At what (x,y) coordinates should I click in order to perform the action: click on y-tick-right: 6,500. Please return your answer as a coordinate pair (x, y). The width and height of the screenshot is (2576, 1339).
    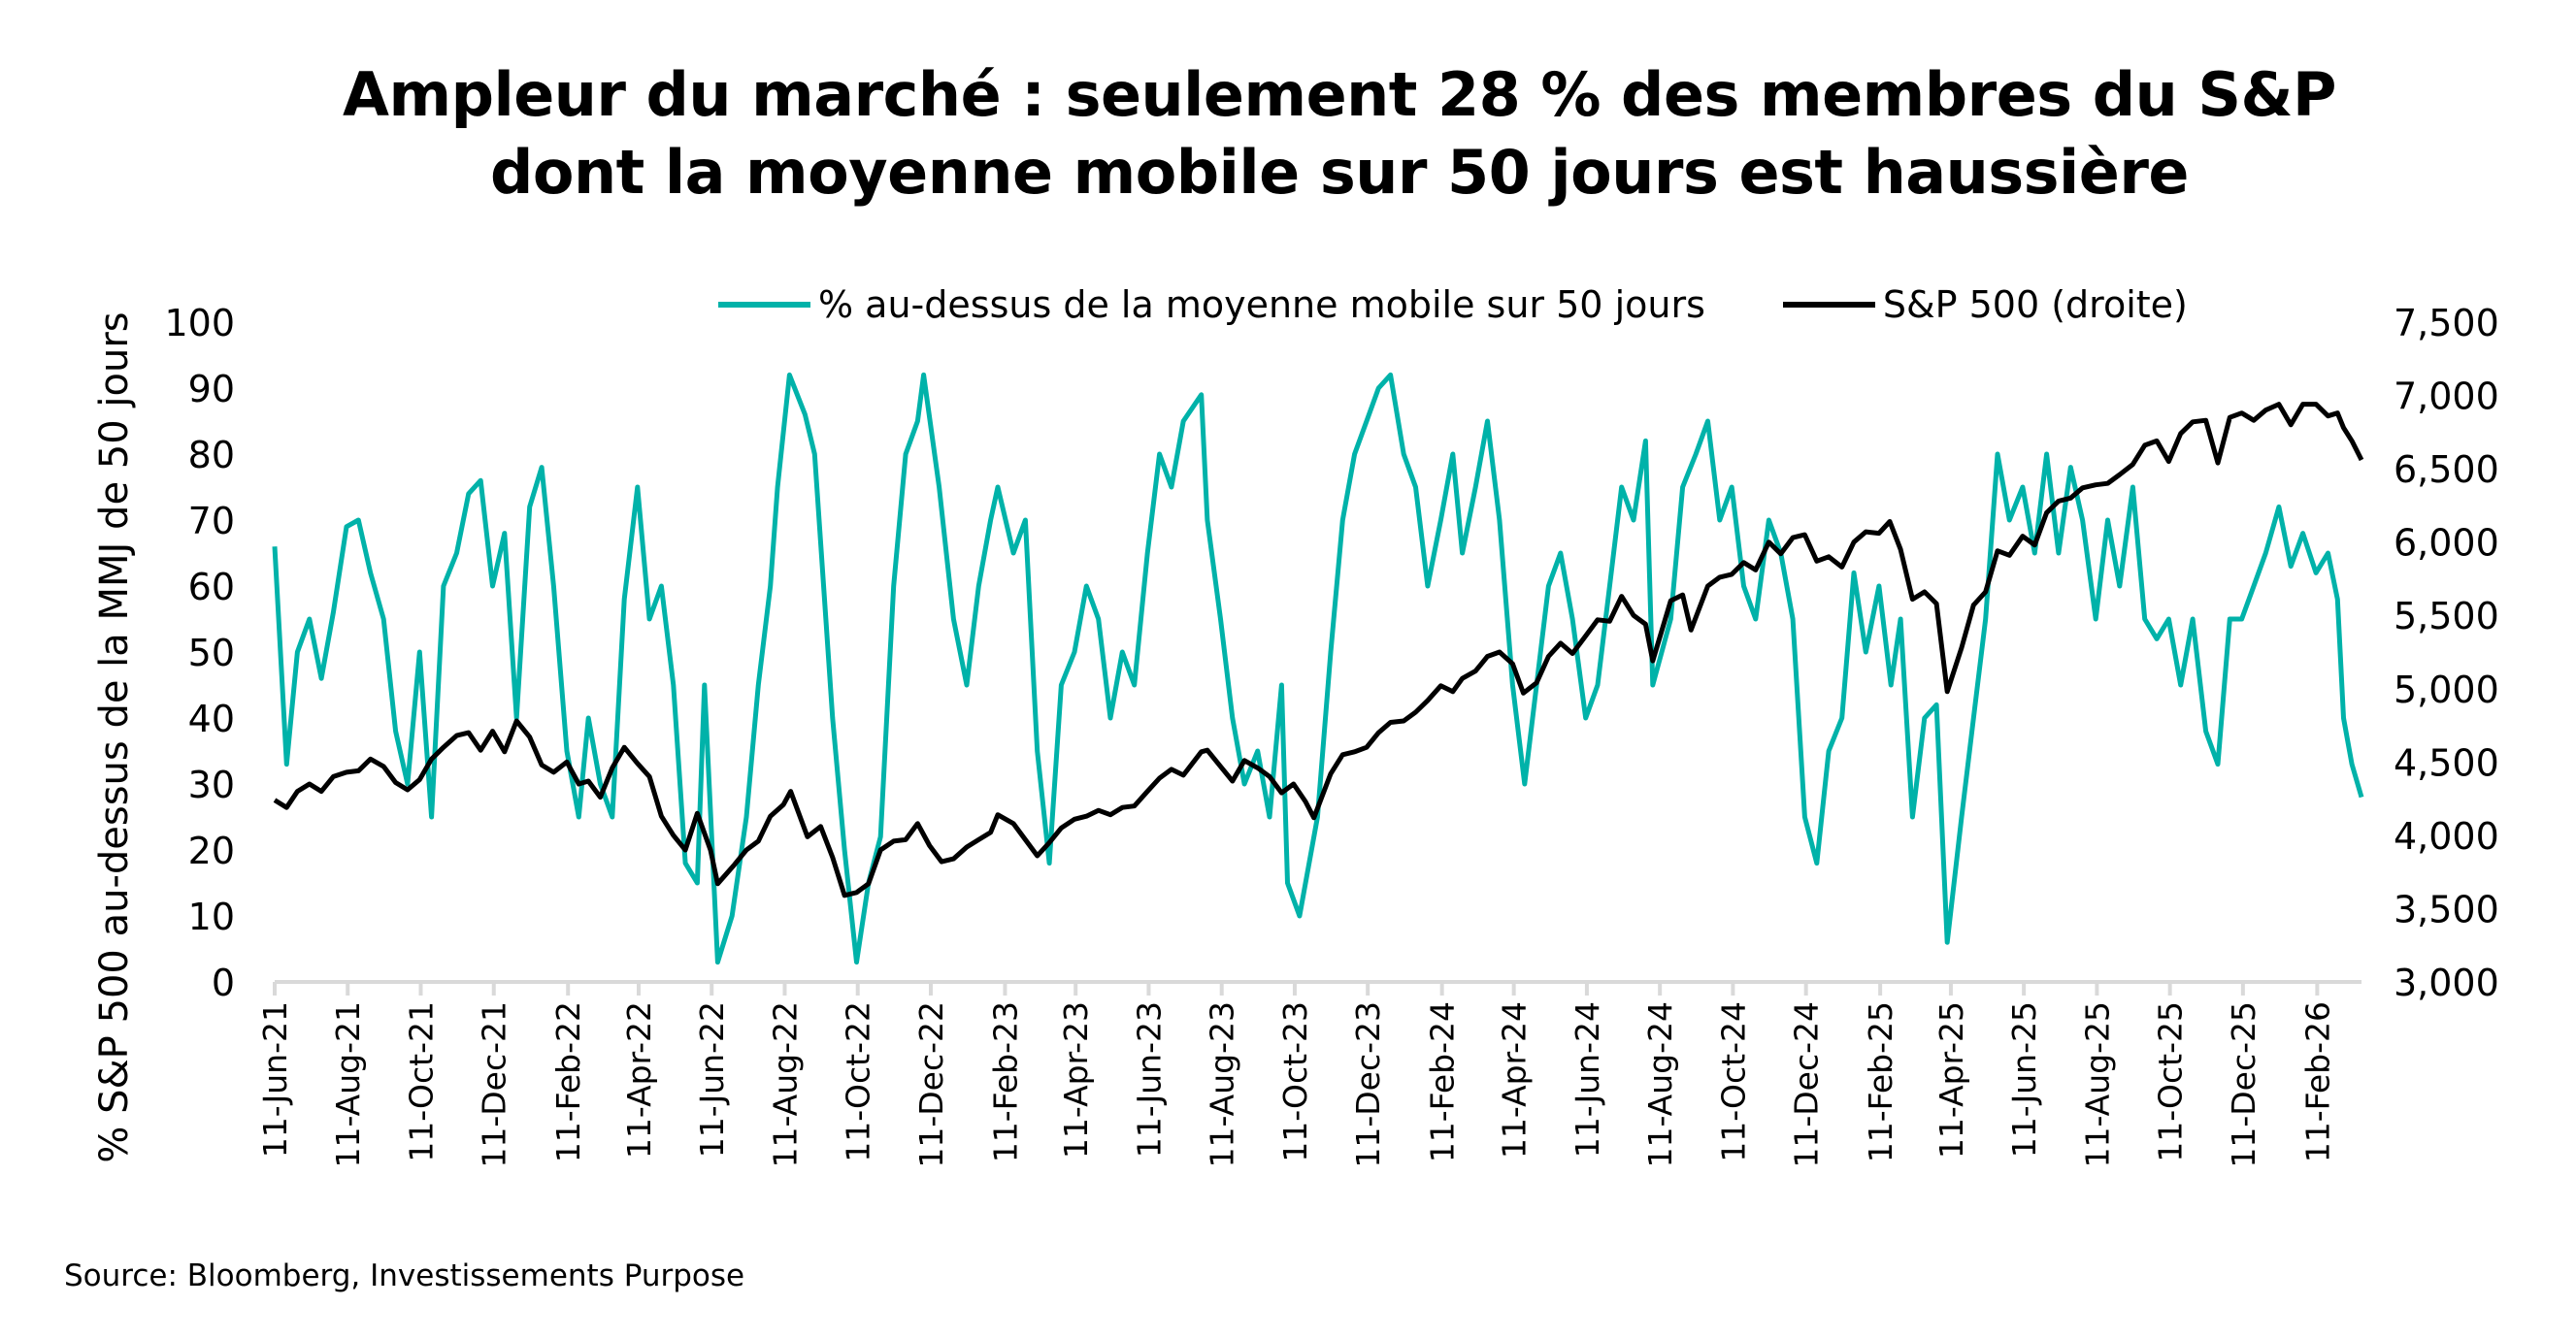
    Looking at the image, I should click on (2446, 470).